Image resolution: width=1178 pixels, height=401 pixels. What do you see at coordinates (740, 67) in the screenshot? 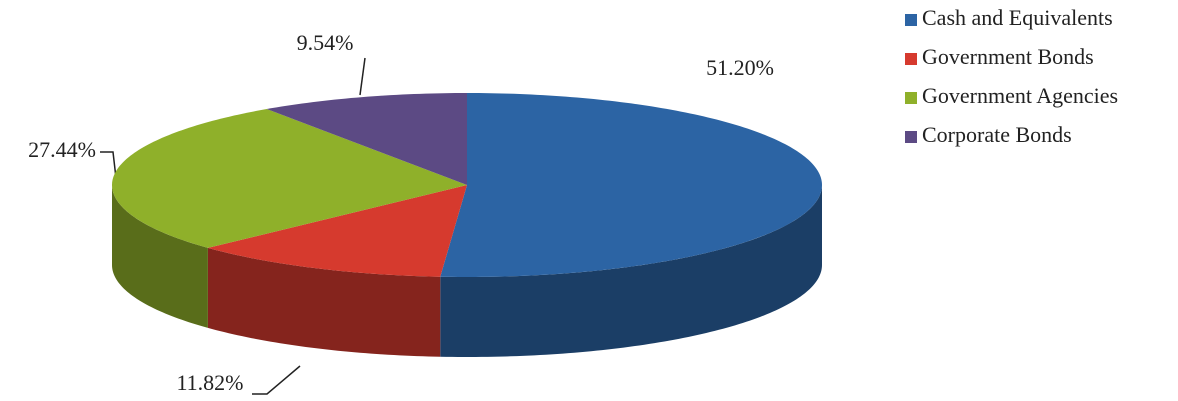
I see `data-label: 51.20%` at bounding box center [740, 67].